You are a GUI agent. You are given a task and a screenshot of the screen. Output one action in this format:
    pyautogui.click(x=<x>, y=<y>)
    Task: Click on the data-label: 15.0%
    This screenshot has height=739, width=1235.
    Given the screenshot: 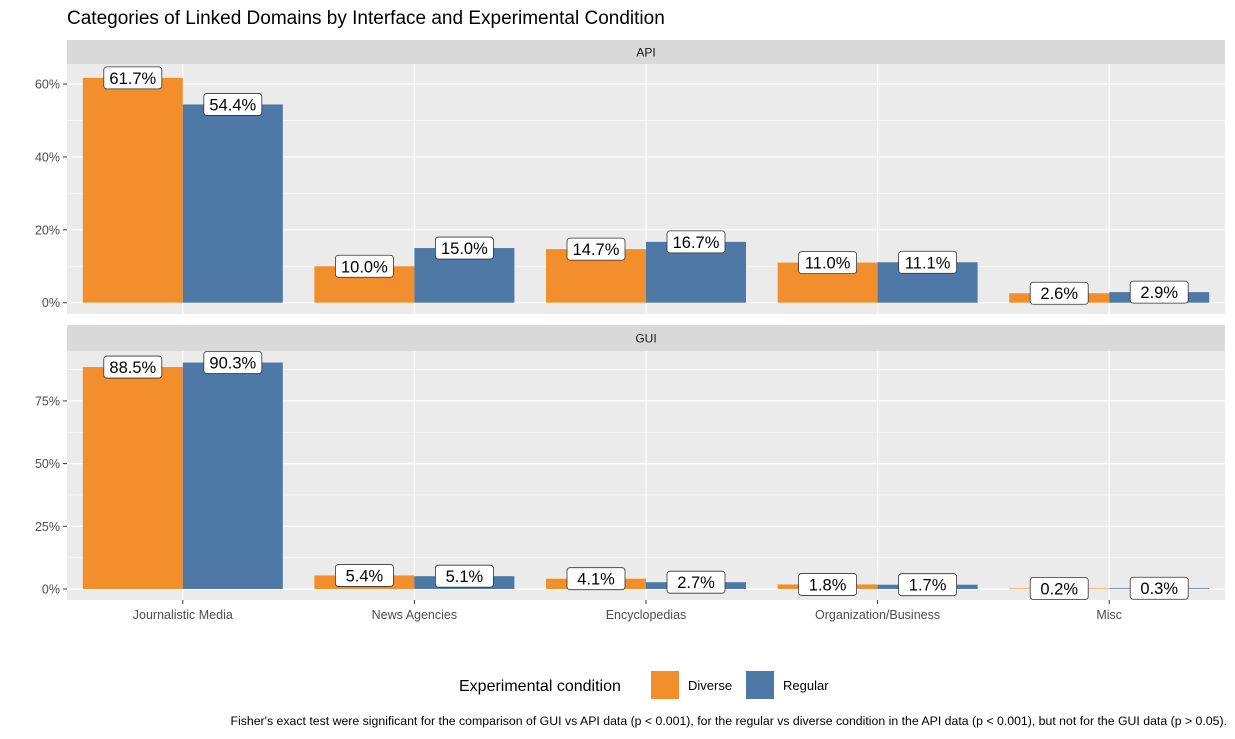 What is the action you would take?
    pyautogui.click(x=464, y=248)
    